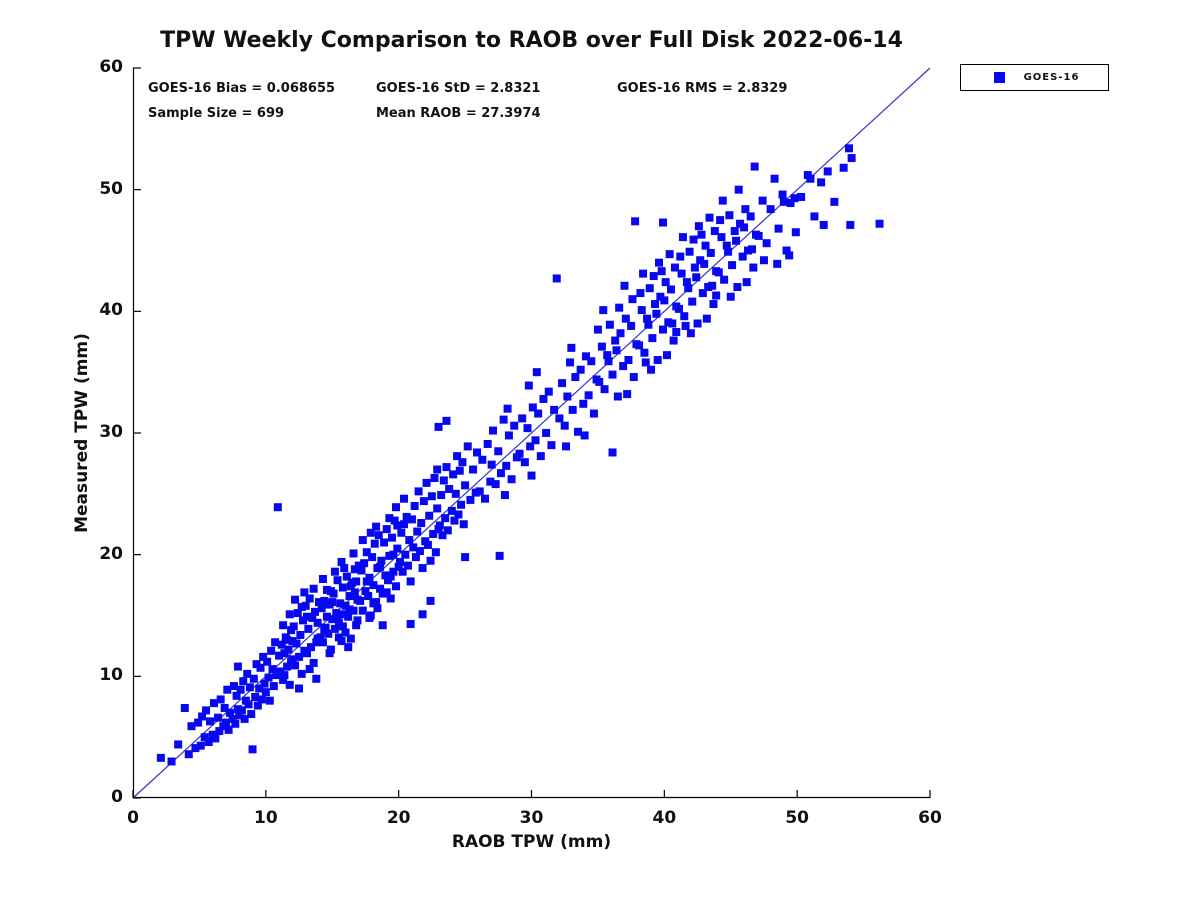 The height and width of the screenshot is (900, 1200). Describe the element at coordinates (531, 818) in the screenshot. I see `x-tick-label: 30` at that location.